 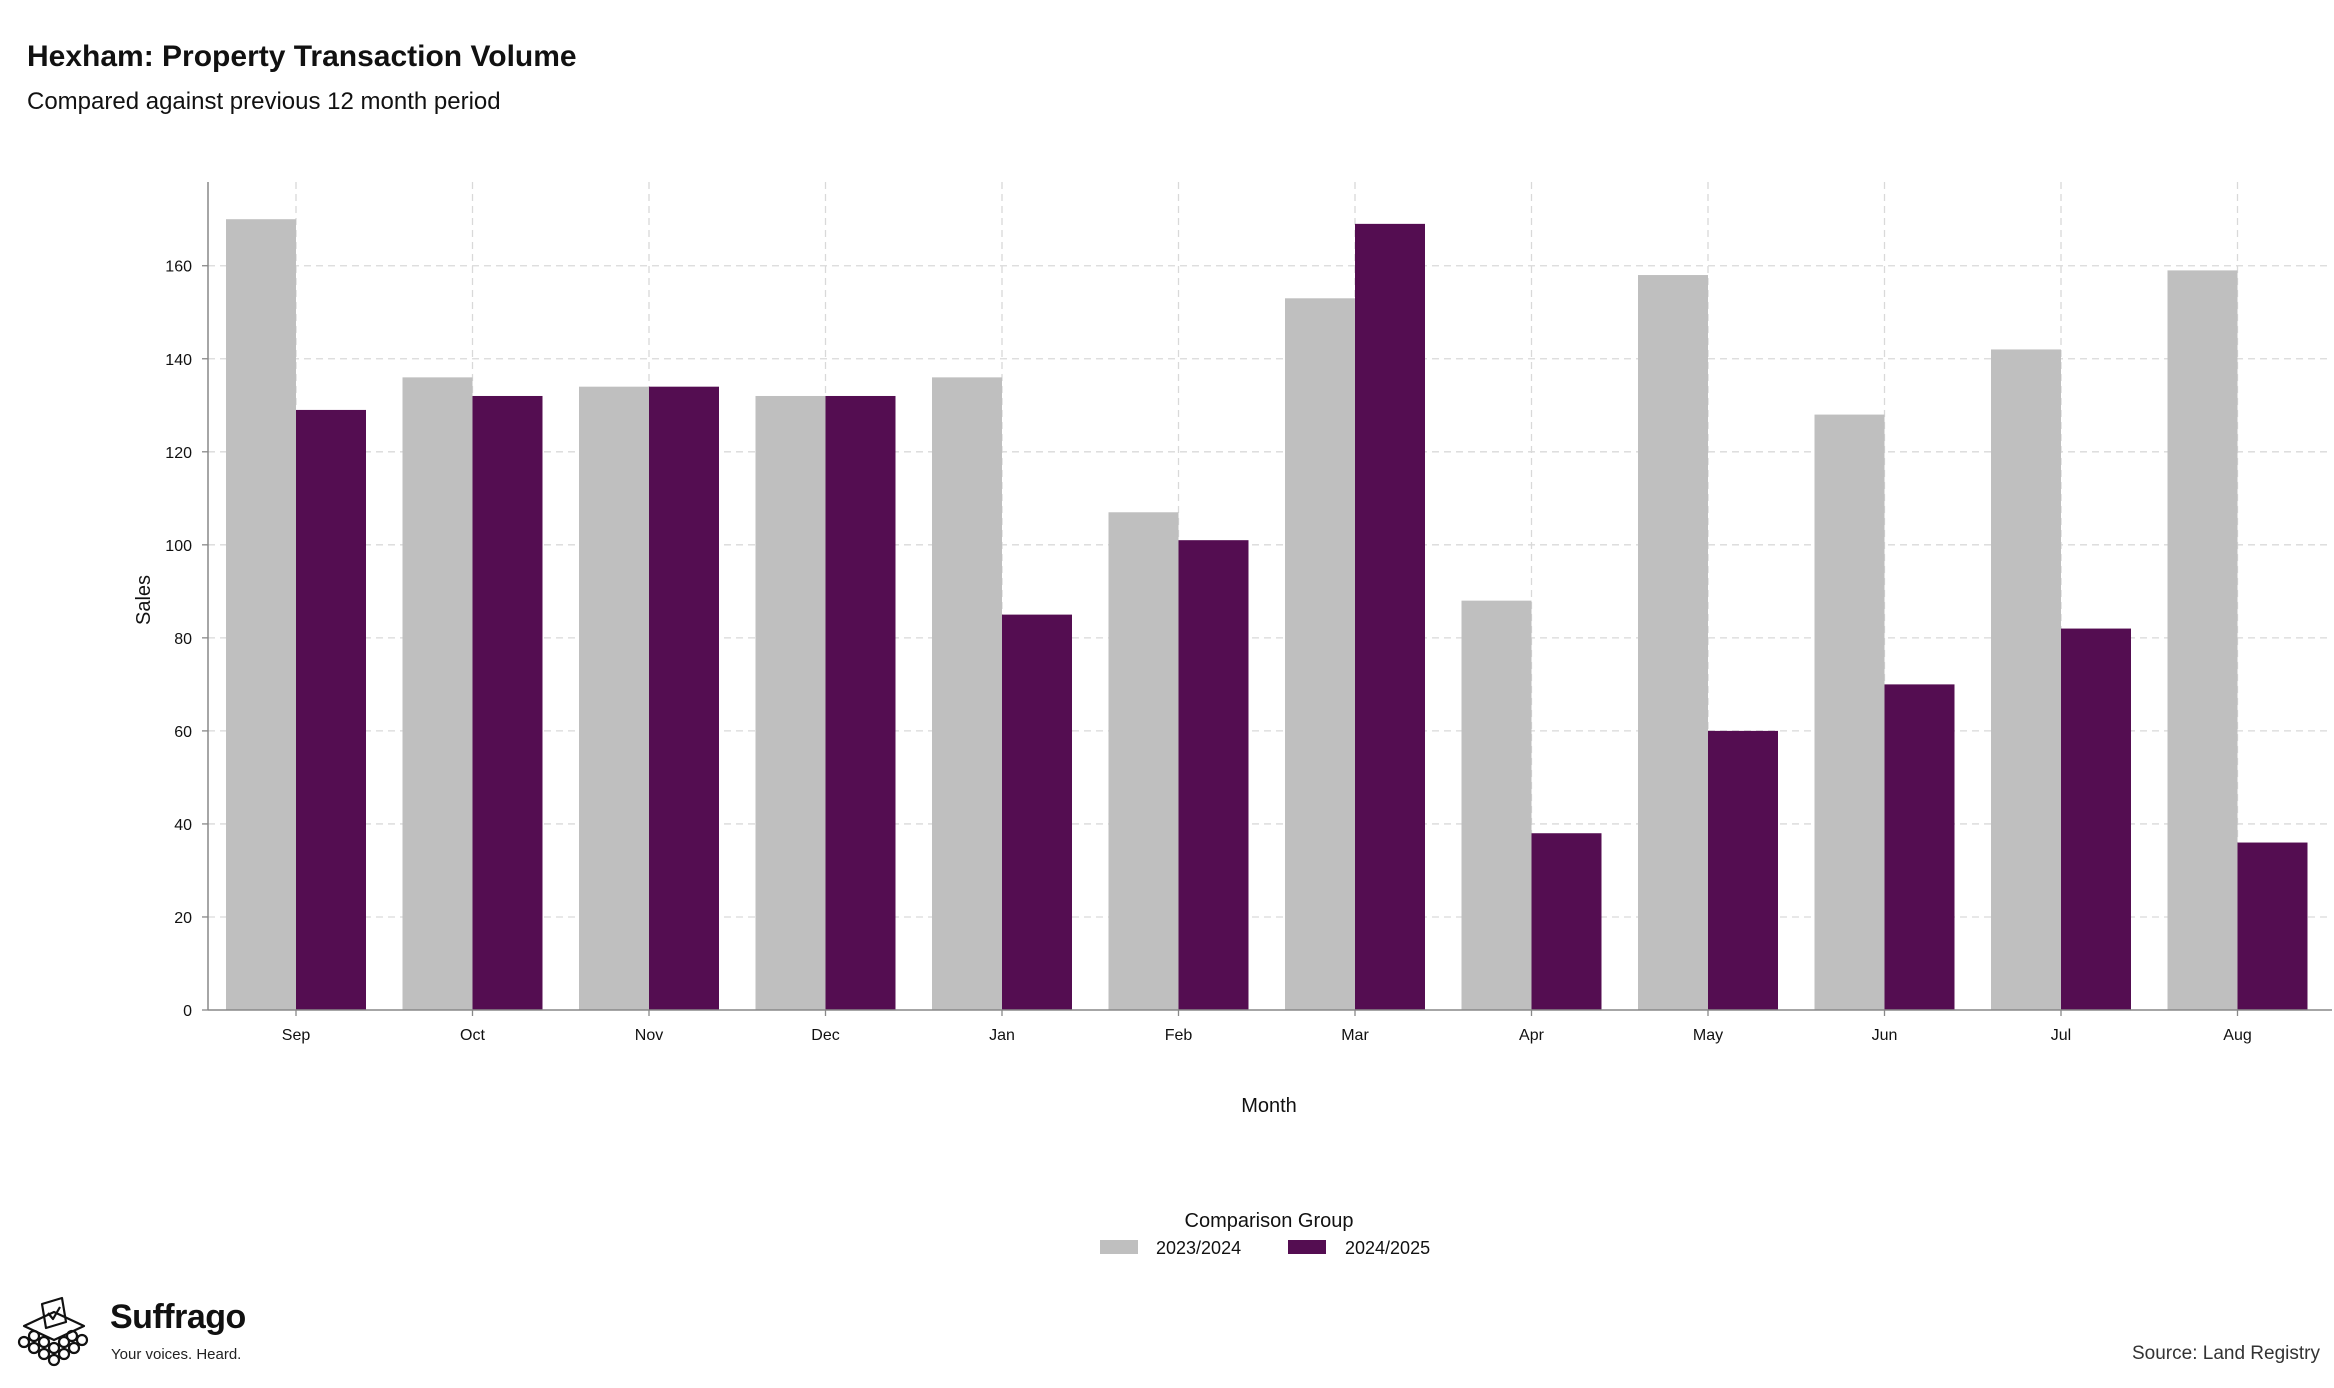 What do you see at coordinates (1119, 1247) in the screenshot?
I see `legend-swatch-2023-2024` at bounding box center [1119, 1247].